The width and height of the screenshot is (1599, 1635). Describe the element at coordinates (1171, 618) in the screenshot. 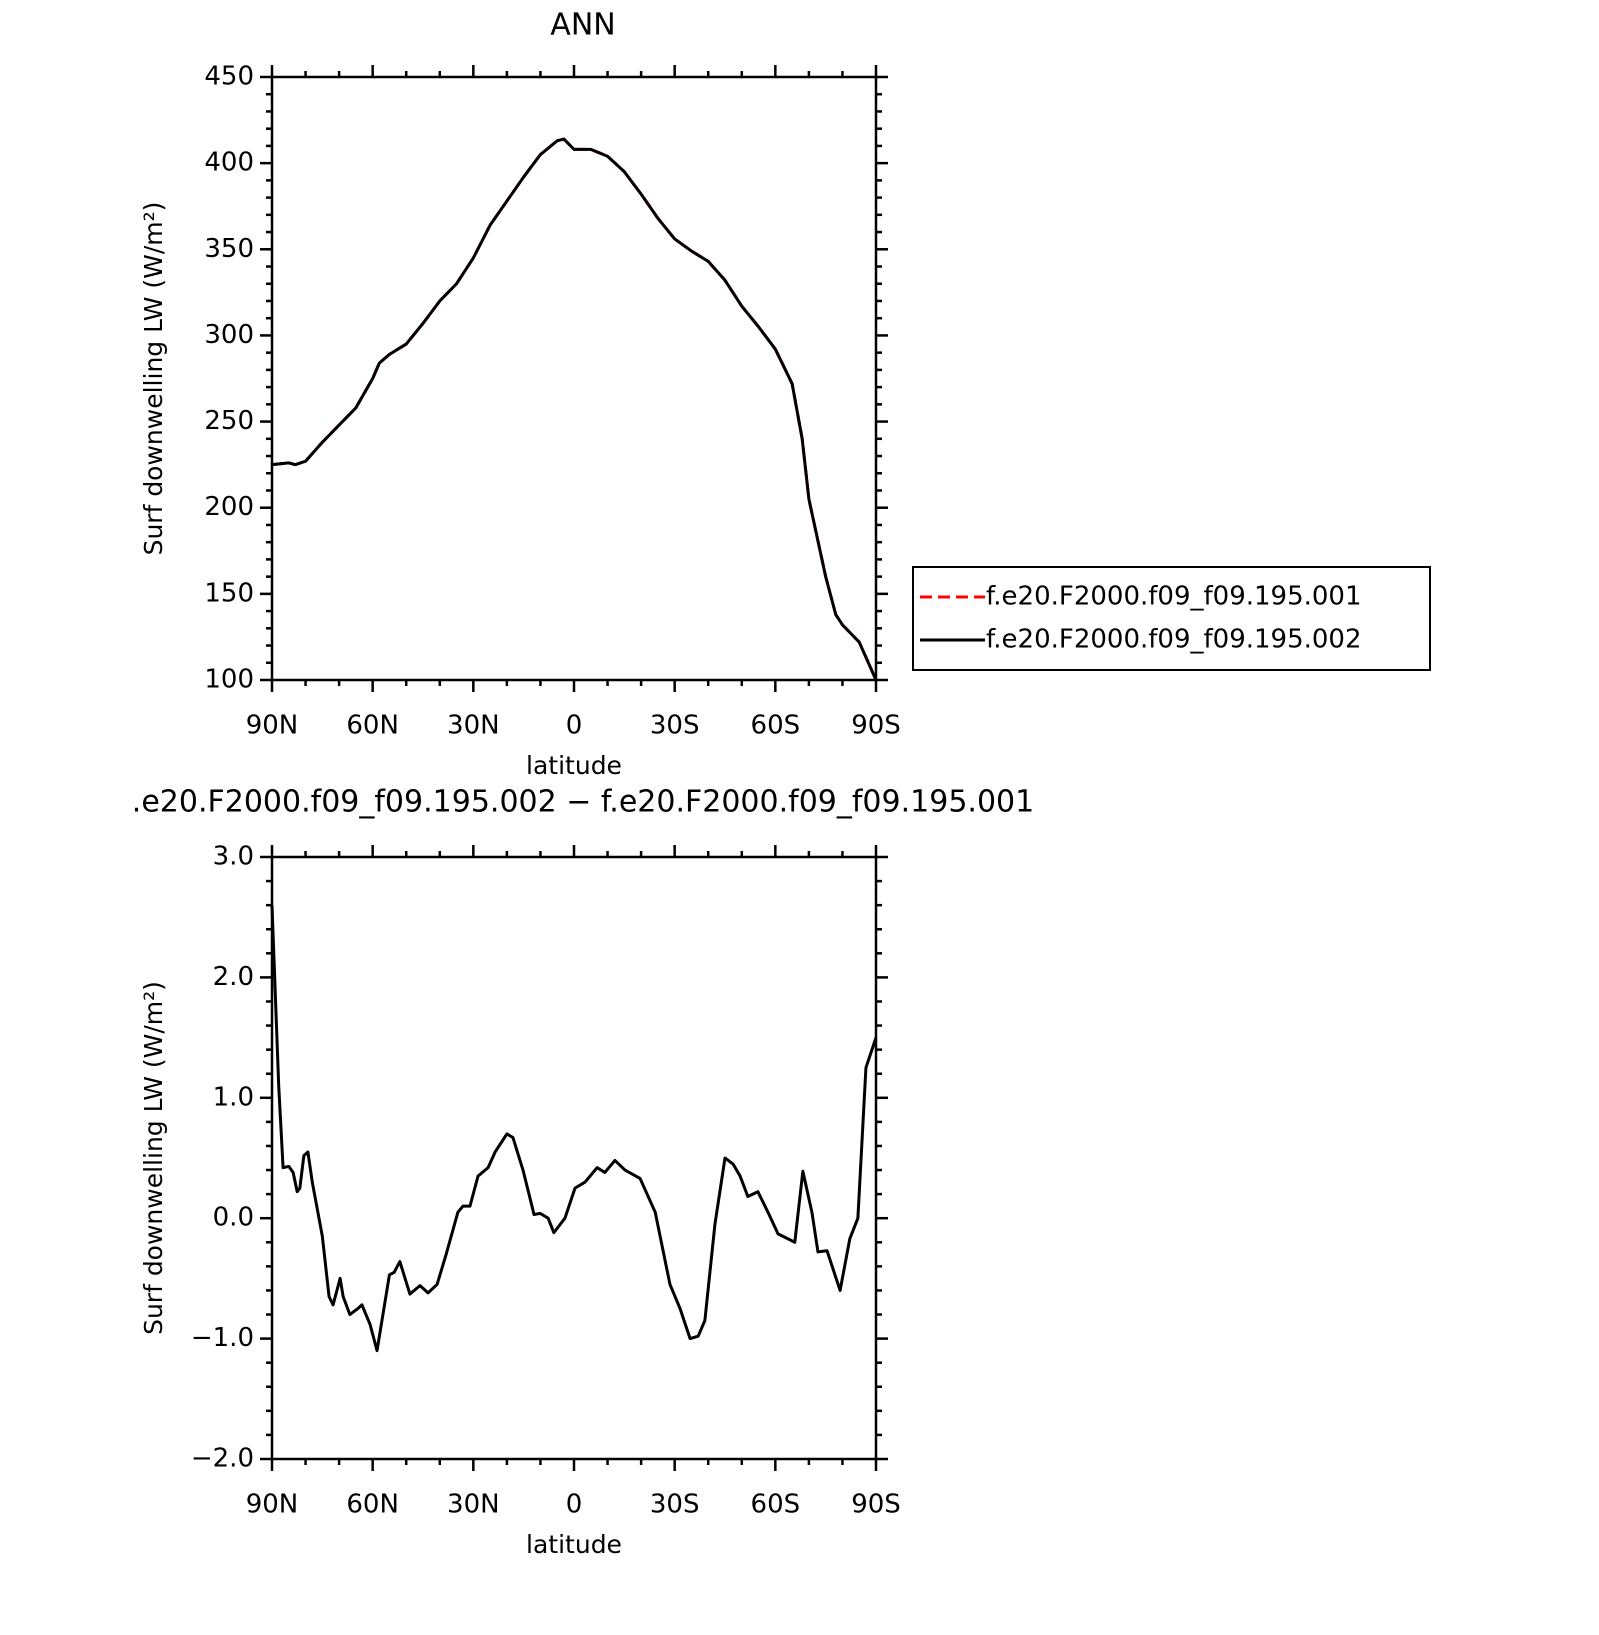

I see `legend-box` at that location.